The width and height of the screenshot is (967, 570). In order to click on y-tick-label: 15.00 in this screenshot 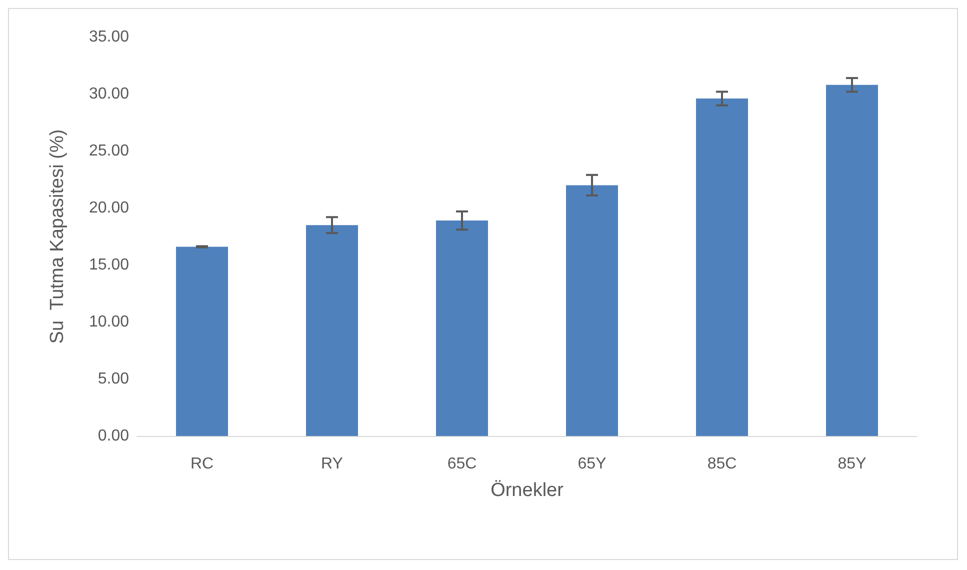, I will do `click(109, 265)`.